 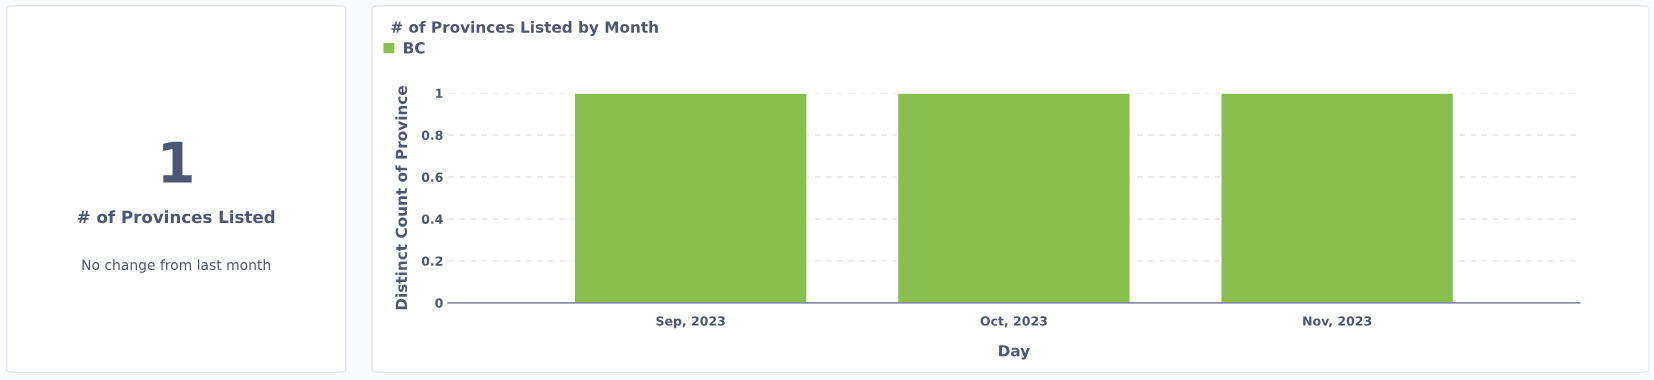 What do you see at coordinates (439, 93) in the screenshot?
I see `y-tick-label: 1` at bounding box center [439, 93].